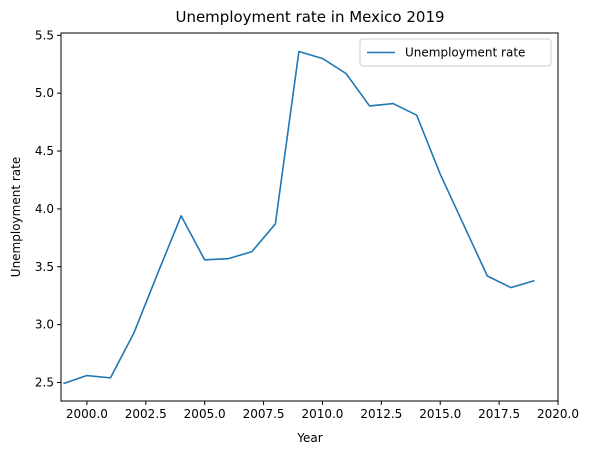  What do you see at coordinates (44, 382) in the screenshot?
I see `y-tick-label: 2.5` at bounding box center [44, 382].